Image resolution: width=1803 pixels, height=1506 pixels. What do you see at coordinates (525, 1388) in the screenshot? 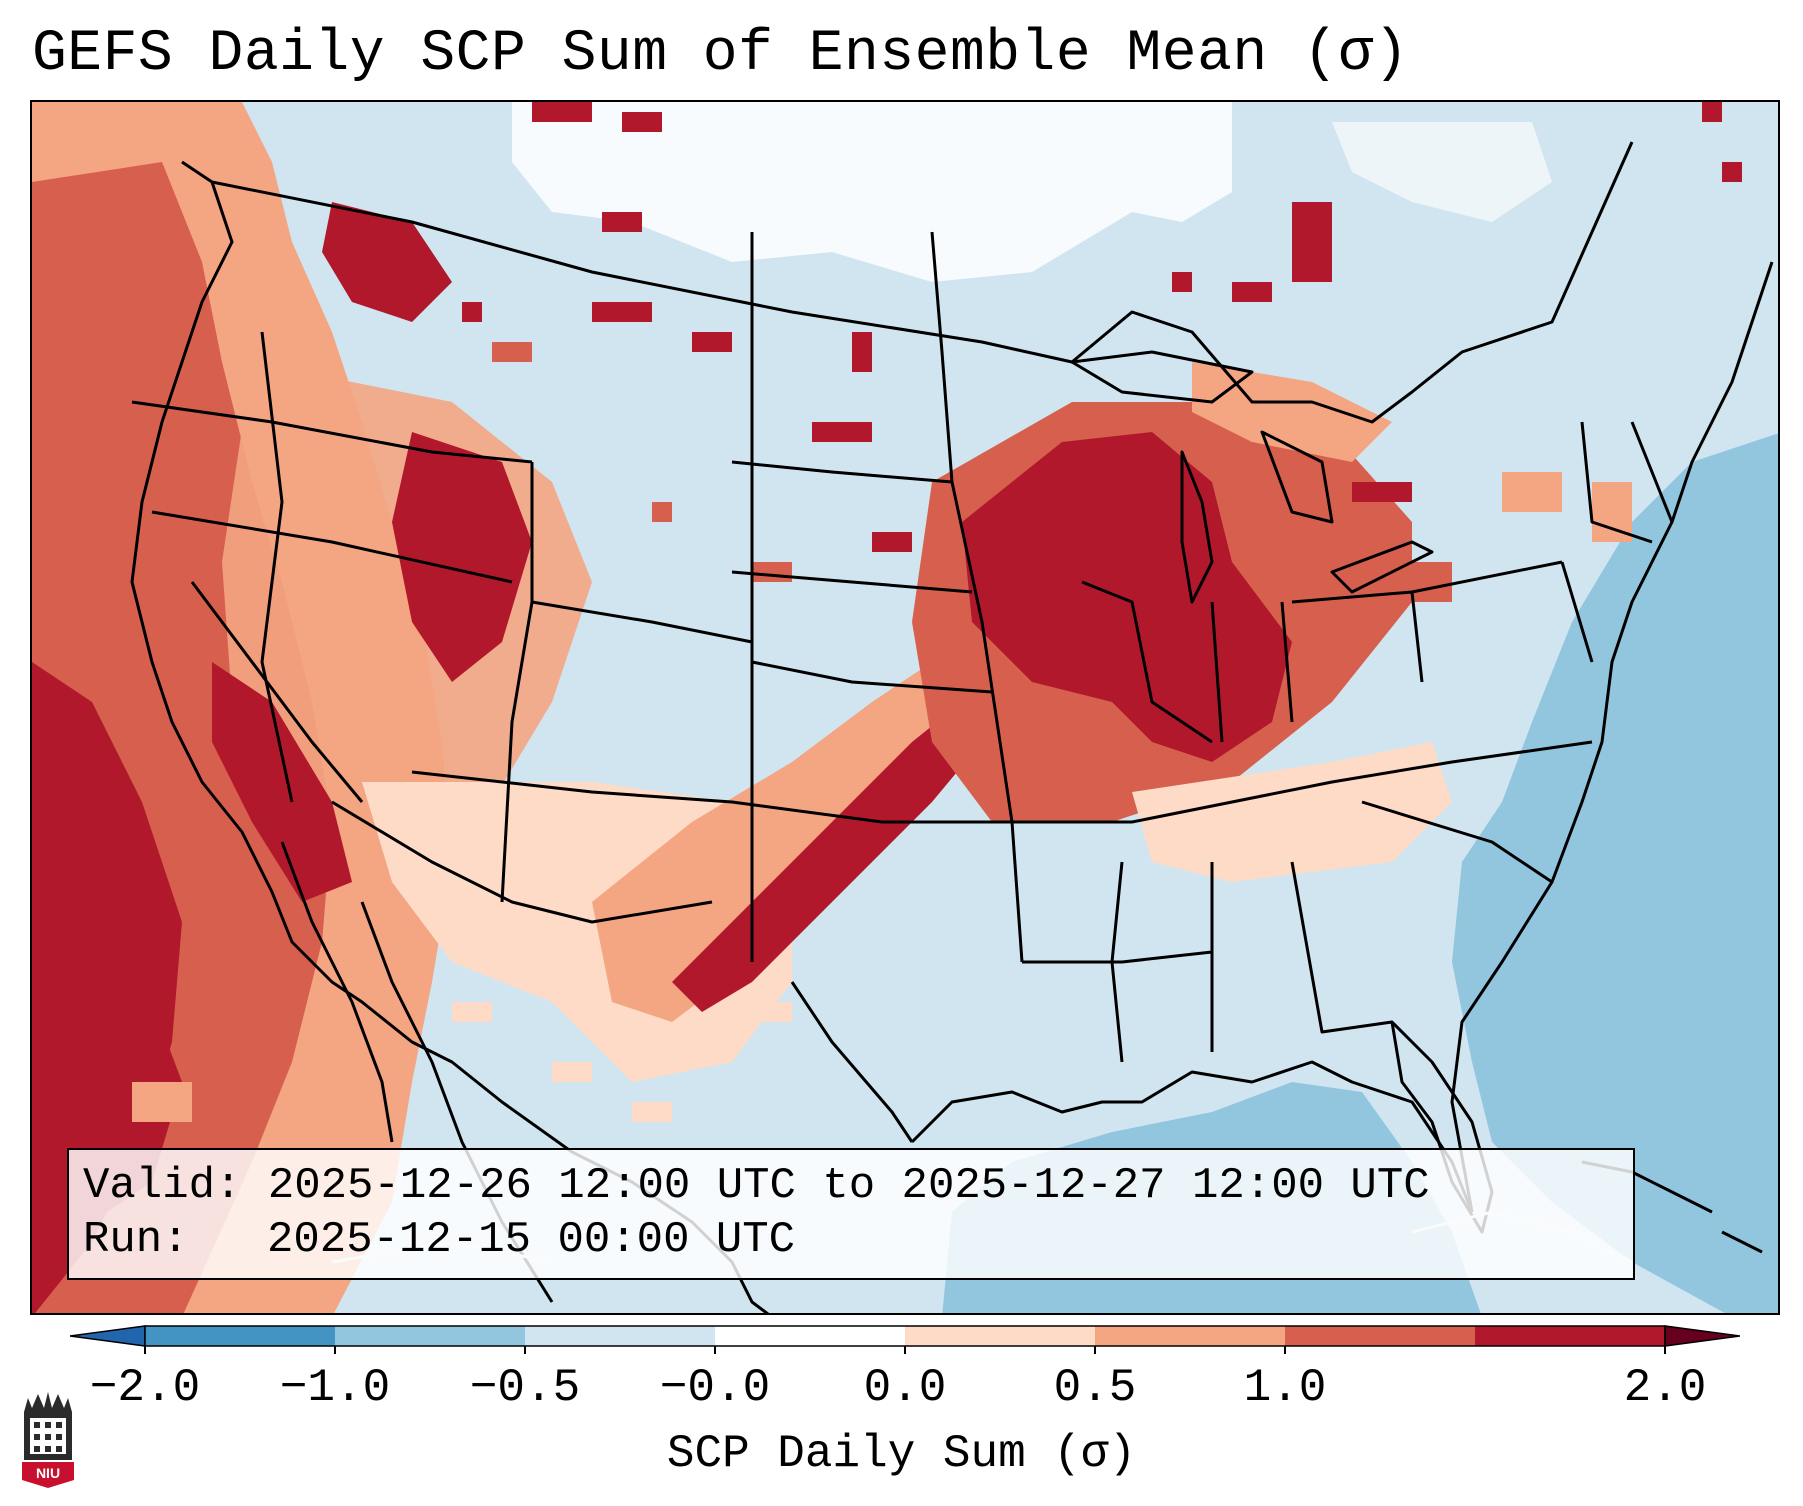
I see `colorbar-tick-label: −0.5` at bounding box center [525, 1388].